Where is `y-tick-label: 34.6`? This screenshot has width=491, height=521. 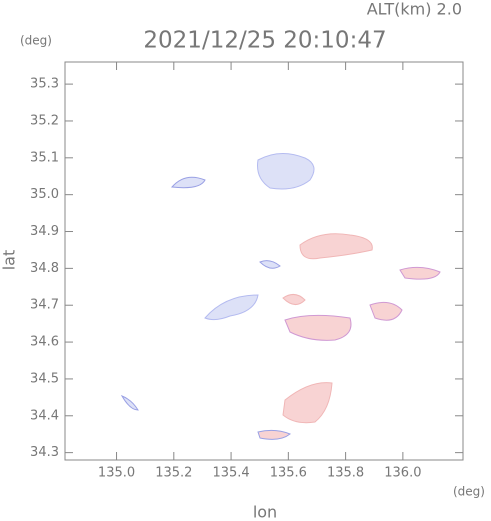
y-tick-label: 34.6 is located at coordinates (44, 342).